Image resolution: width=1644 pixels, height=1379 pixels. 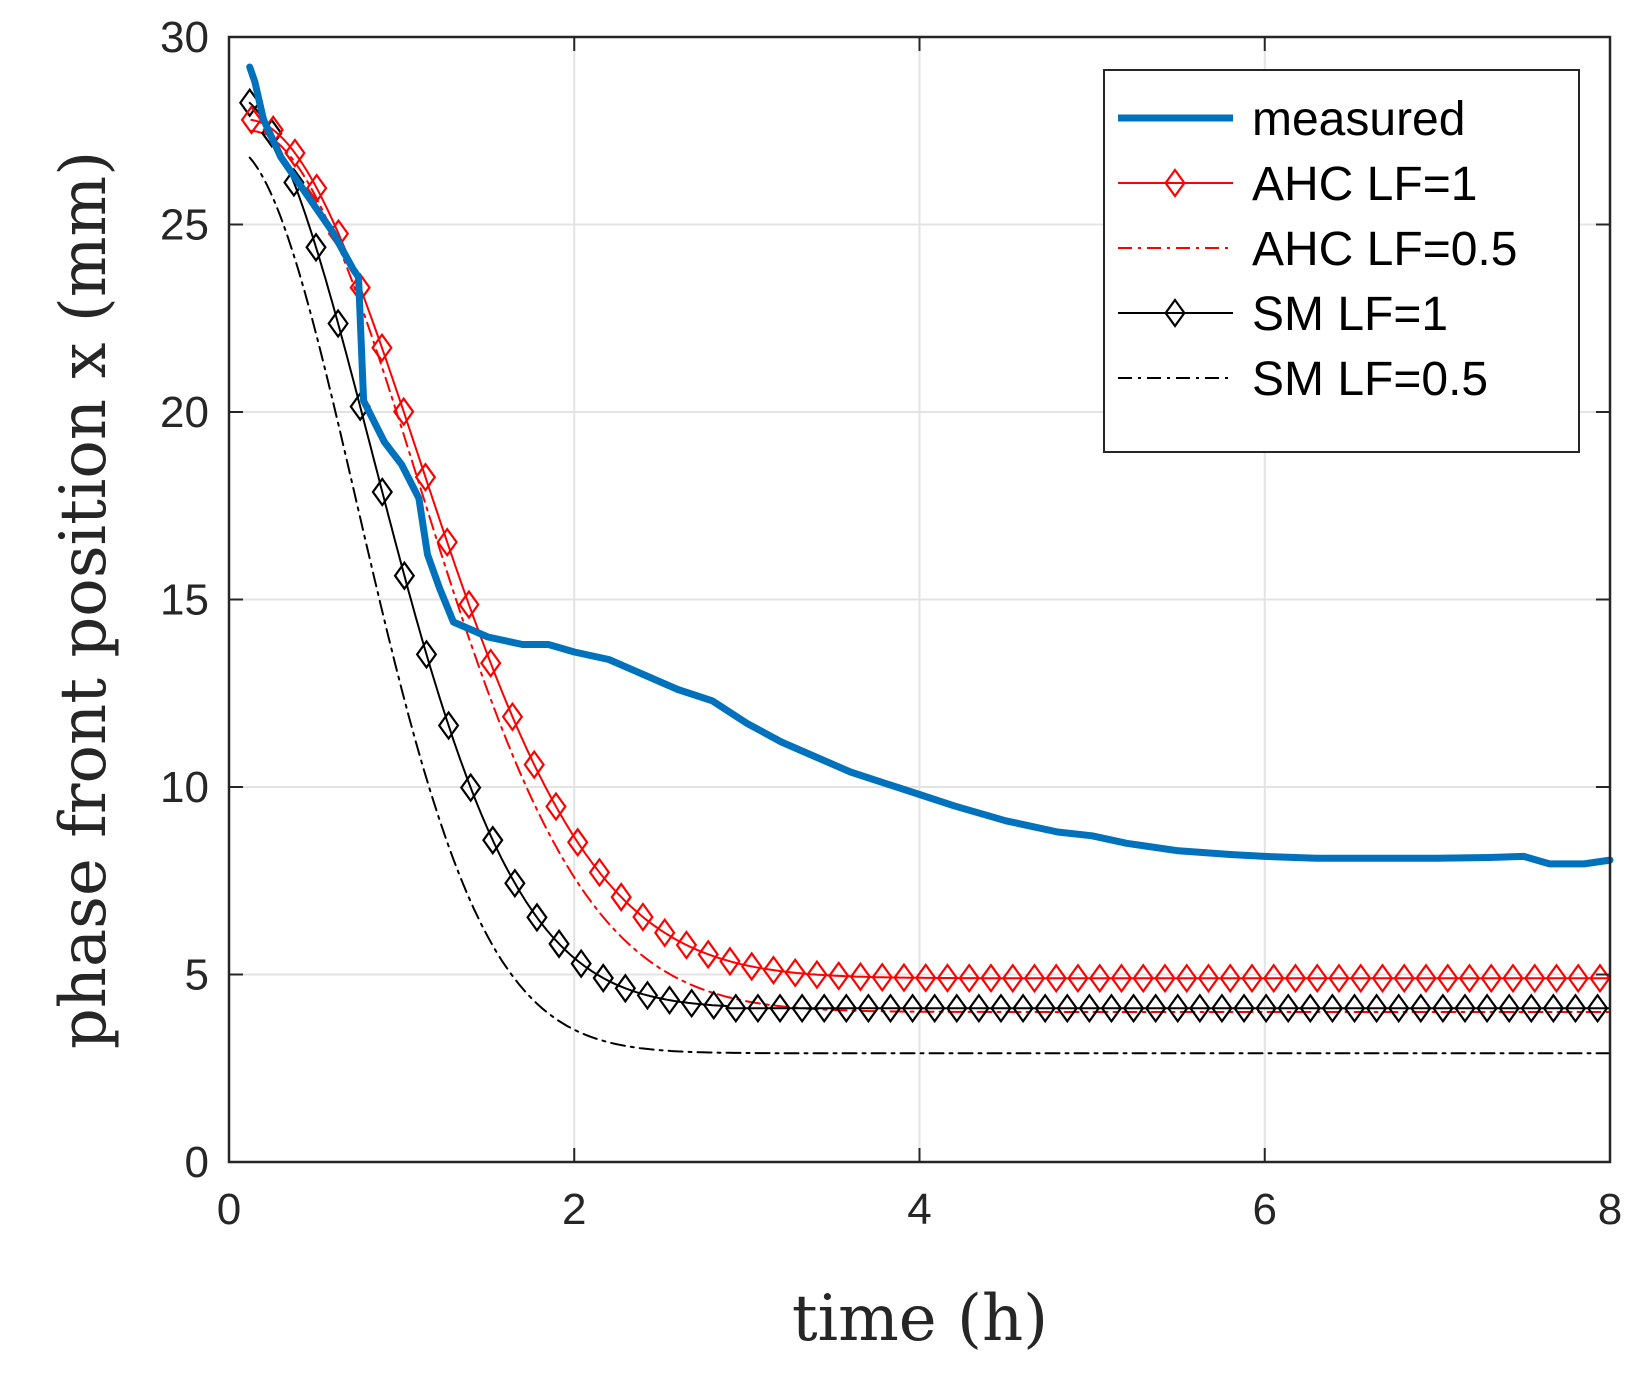 What do you see at coordinates (84, 600) in the screenshot?
I see `y-axis-title: phase front position x (mm)` at bounding box center [84, 600].